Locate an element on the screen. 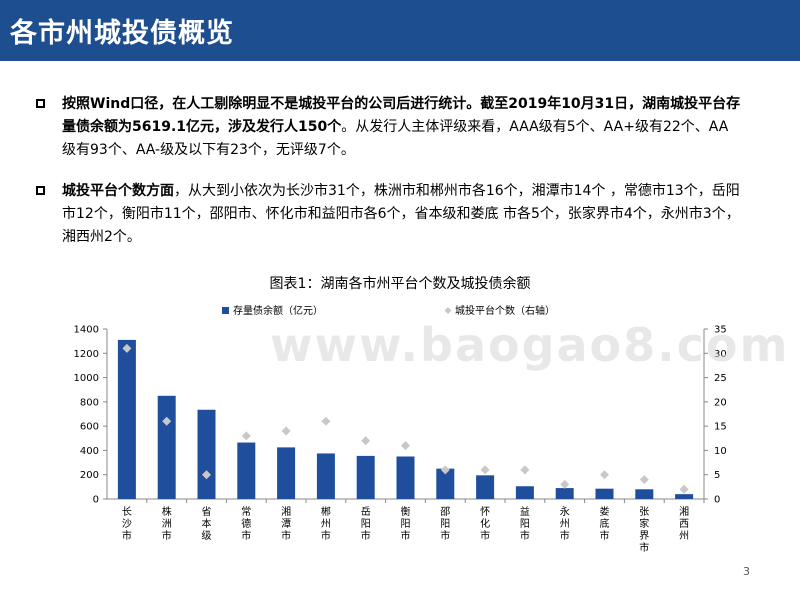  left-tick-label: 1400 is located at coordinates (86, 330).